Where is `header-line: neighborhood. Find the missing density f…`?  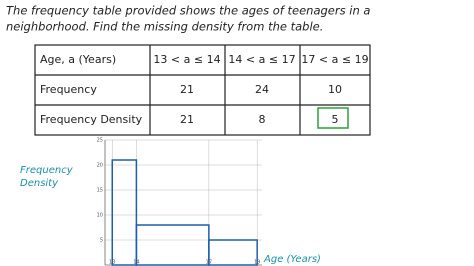 header-line: neighborhood. Find the missing density f… is located at coordinates (164, 27).